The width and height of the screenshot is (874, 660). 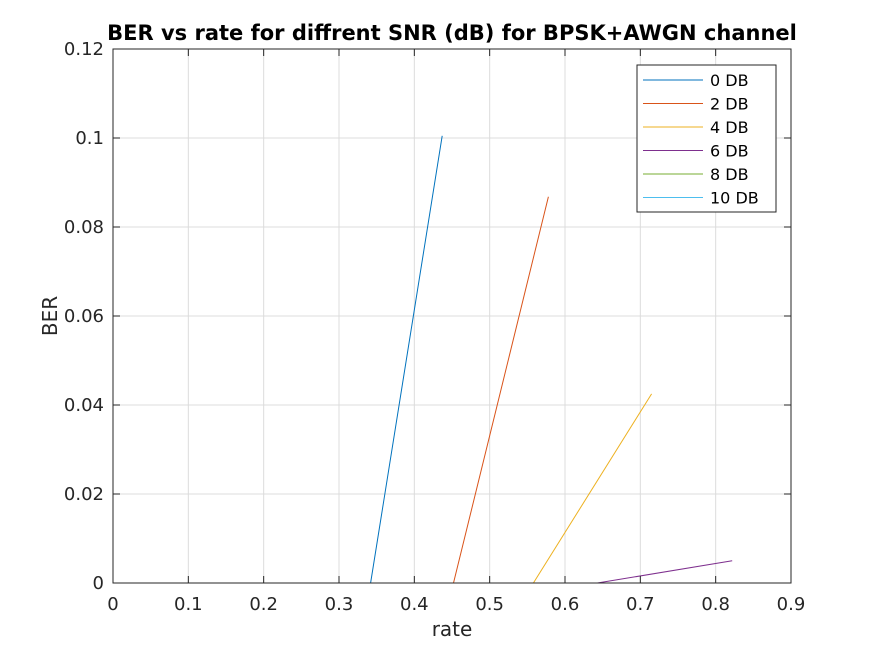 What do you see at coordinates (701, 139) in the screenshot?
I see `legend-items: 0 DB 2 DB 4 DB 6 DB 8 DB 10 DB` at bounding box center [701, 139].